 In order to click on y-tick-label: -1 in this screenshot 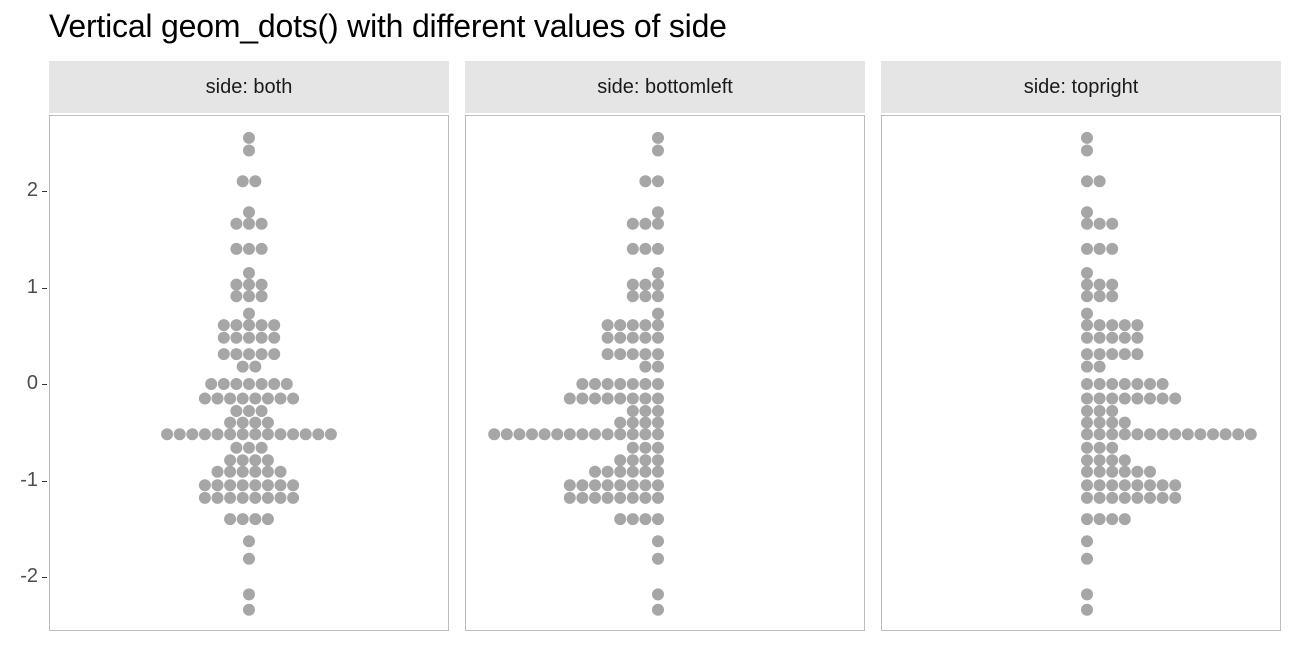, I will do `click(29, 480)`.